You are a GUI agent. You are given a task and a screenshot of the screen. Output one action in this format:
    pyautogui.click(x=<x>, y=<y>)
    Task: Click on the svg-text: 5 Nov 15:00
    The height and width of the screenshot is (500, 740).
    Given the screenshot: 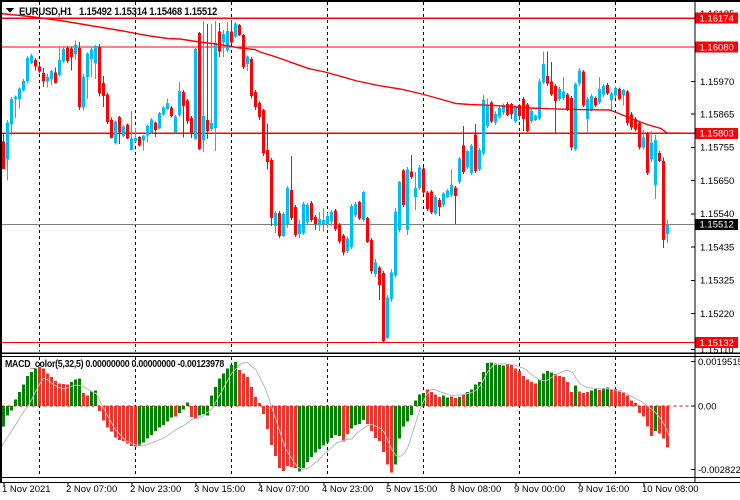 What is the action you would take?
    pyautogui.click(x=411, y=489)
    